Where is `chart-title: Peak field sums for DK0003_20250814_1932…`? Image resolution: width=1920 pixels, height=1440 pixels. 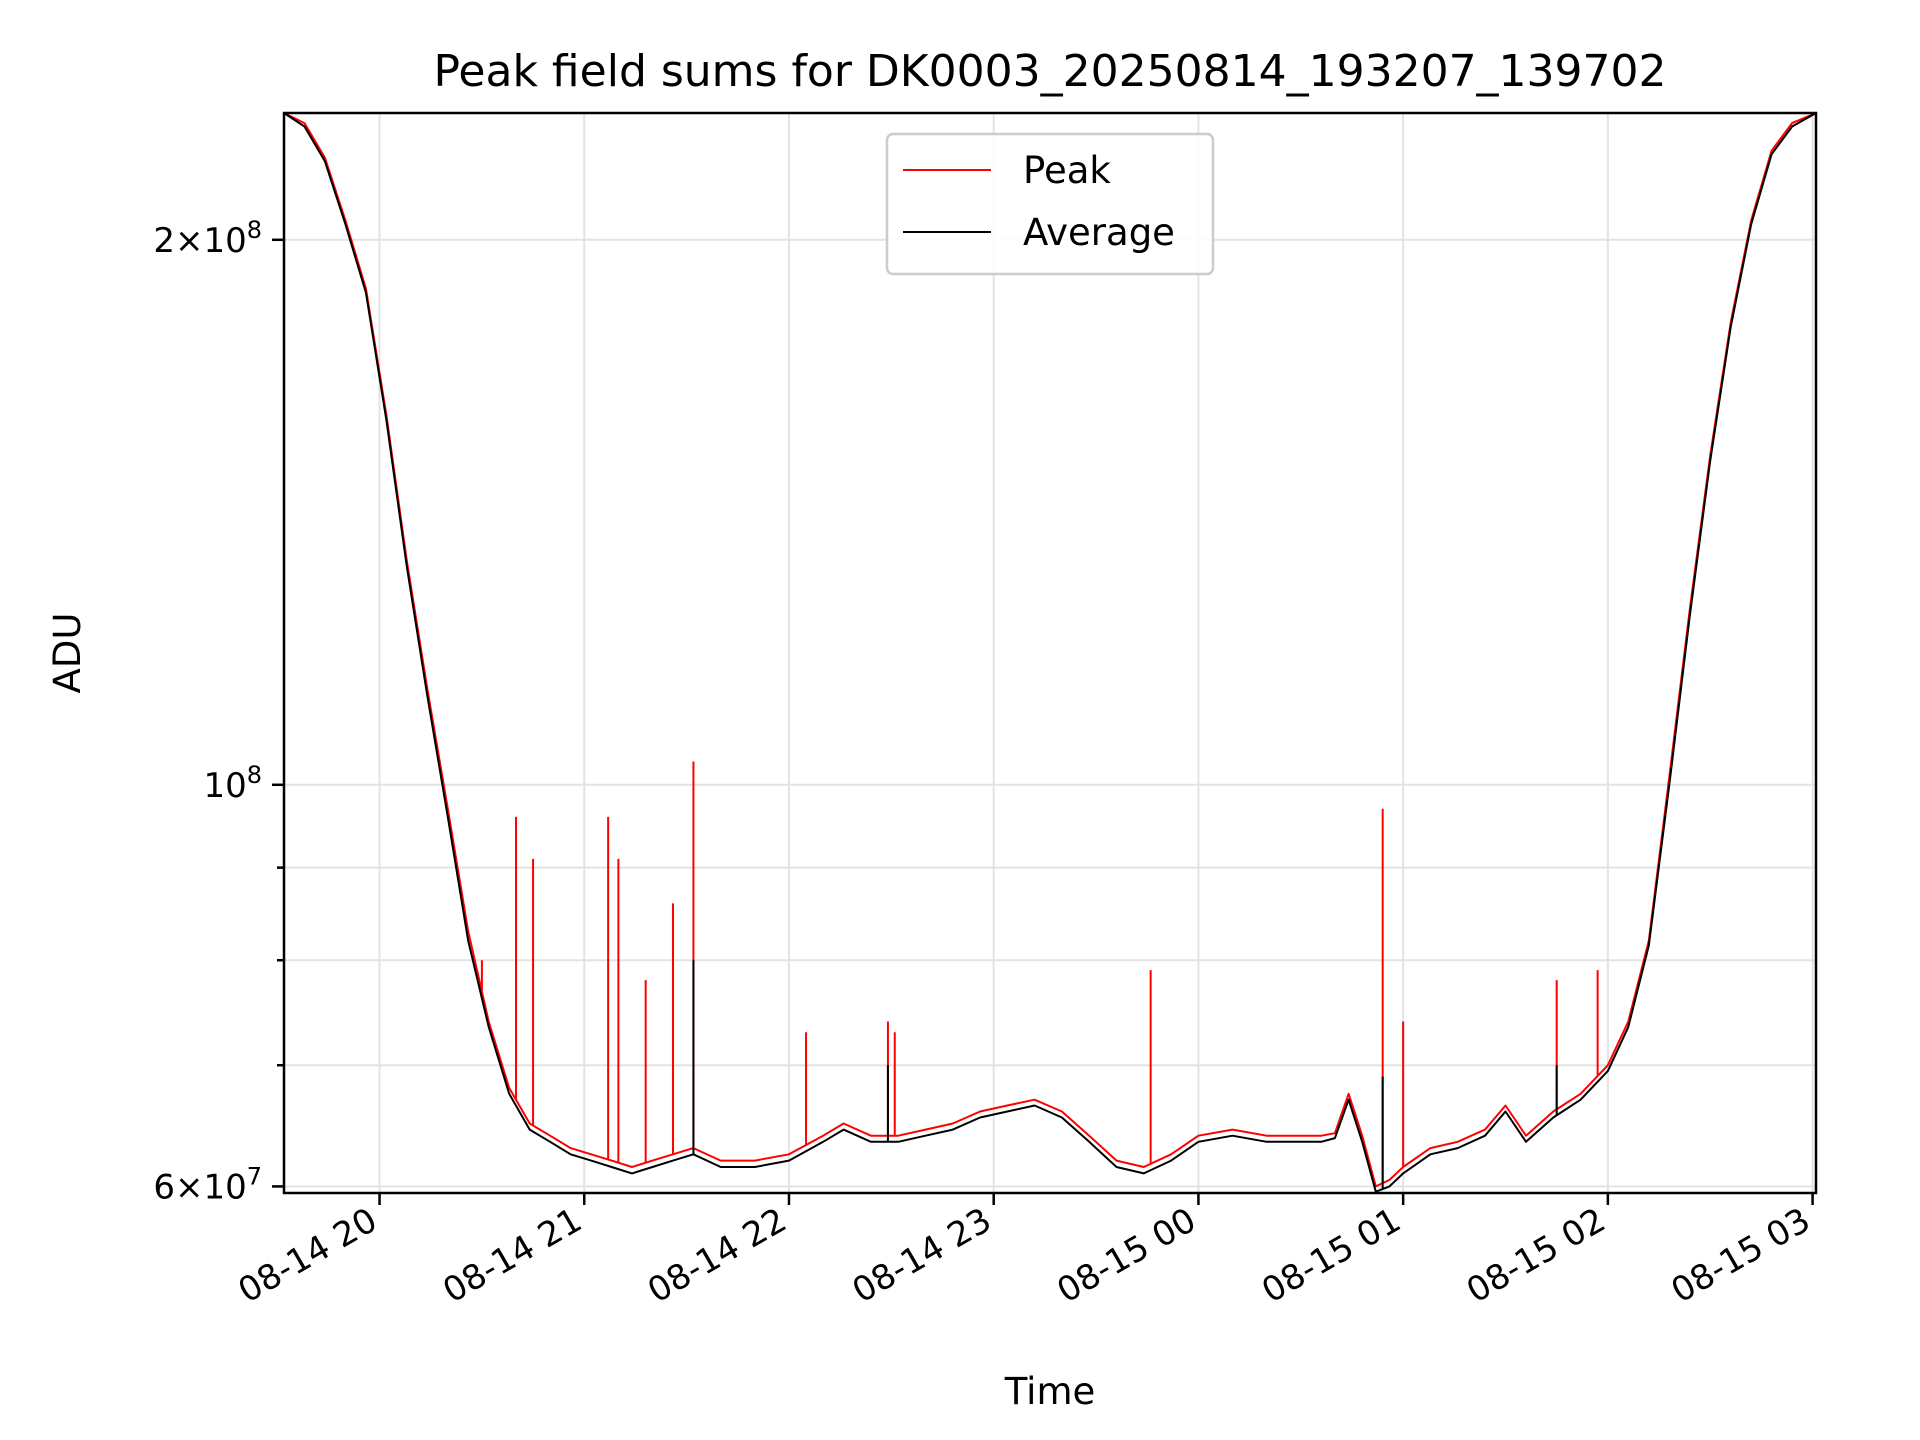
chart-title: Peak field sums for DK0003_20250814_1932… is located at coordinates (1049, 71).